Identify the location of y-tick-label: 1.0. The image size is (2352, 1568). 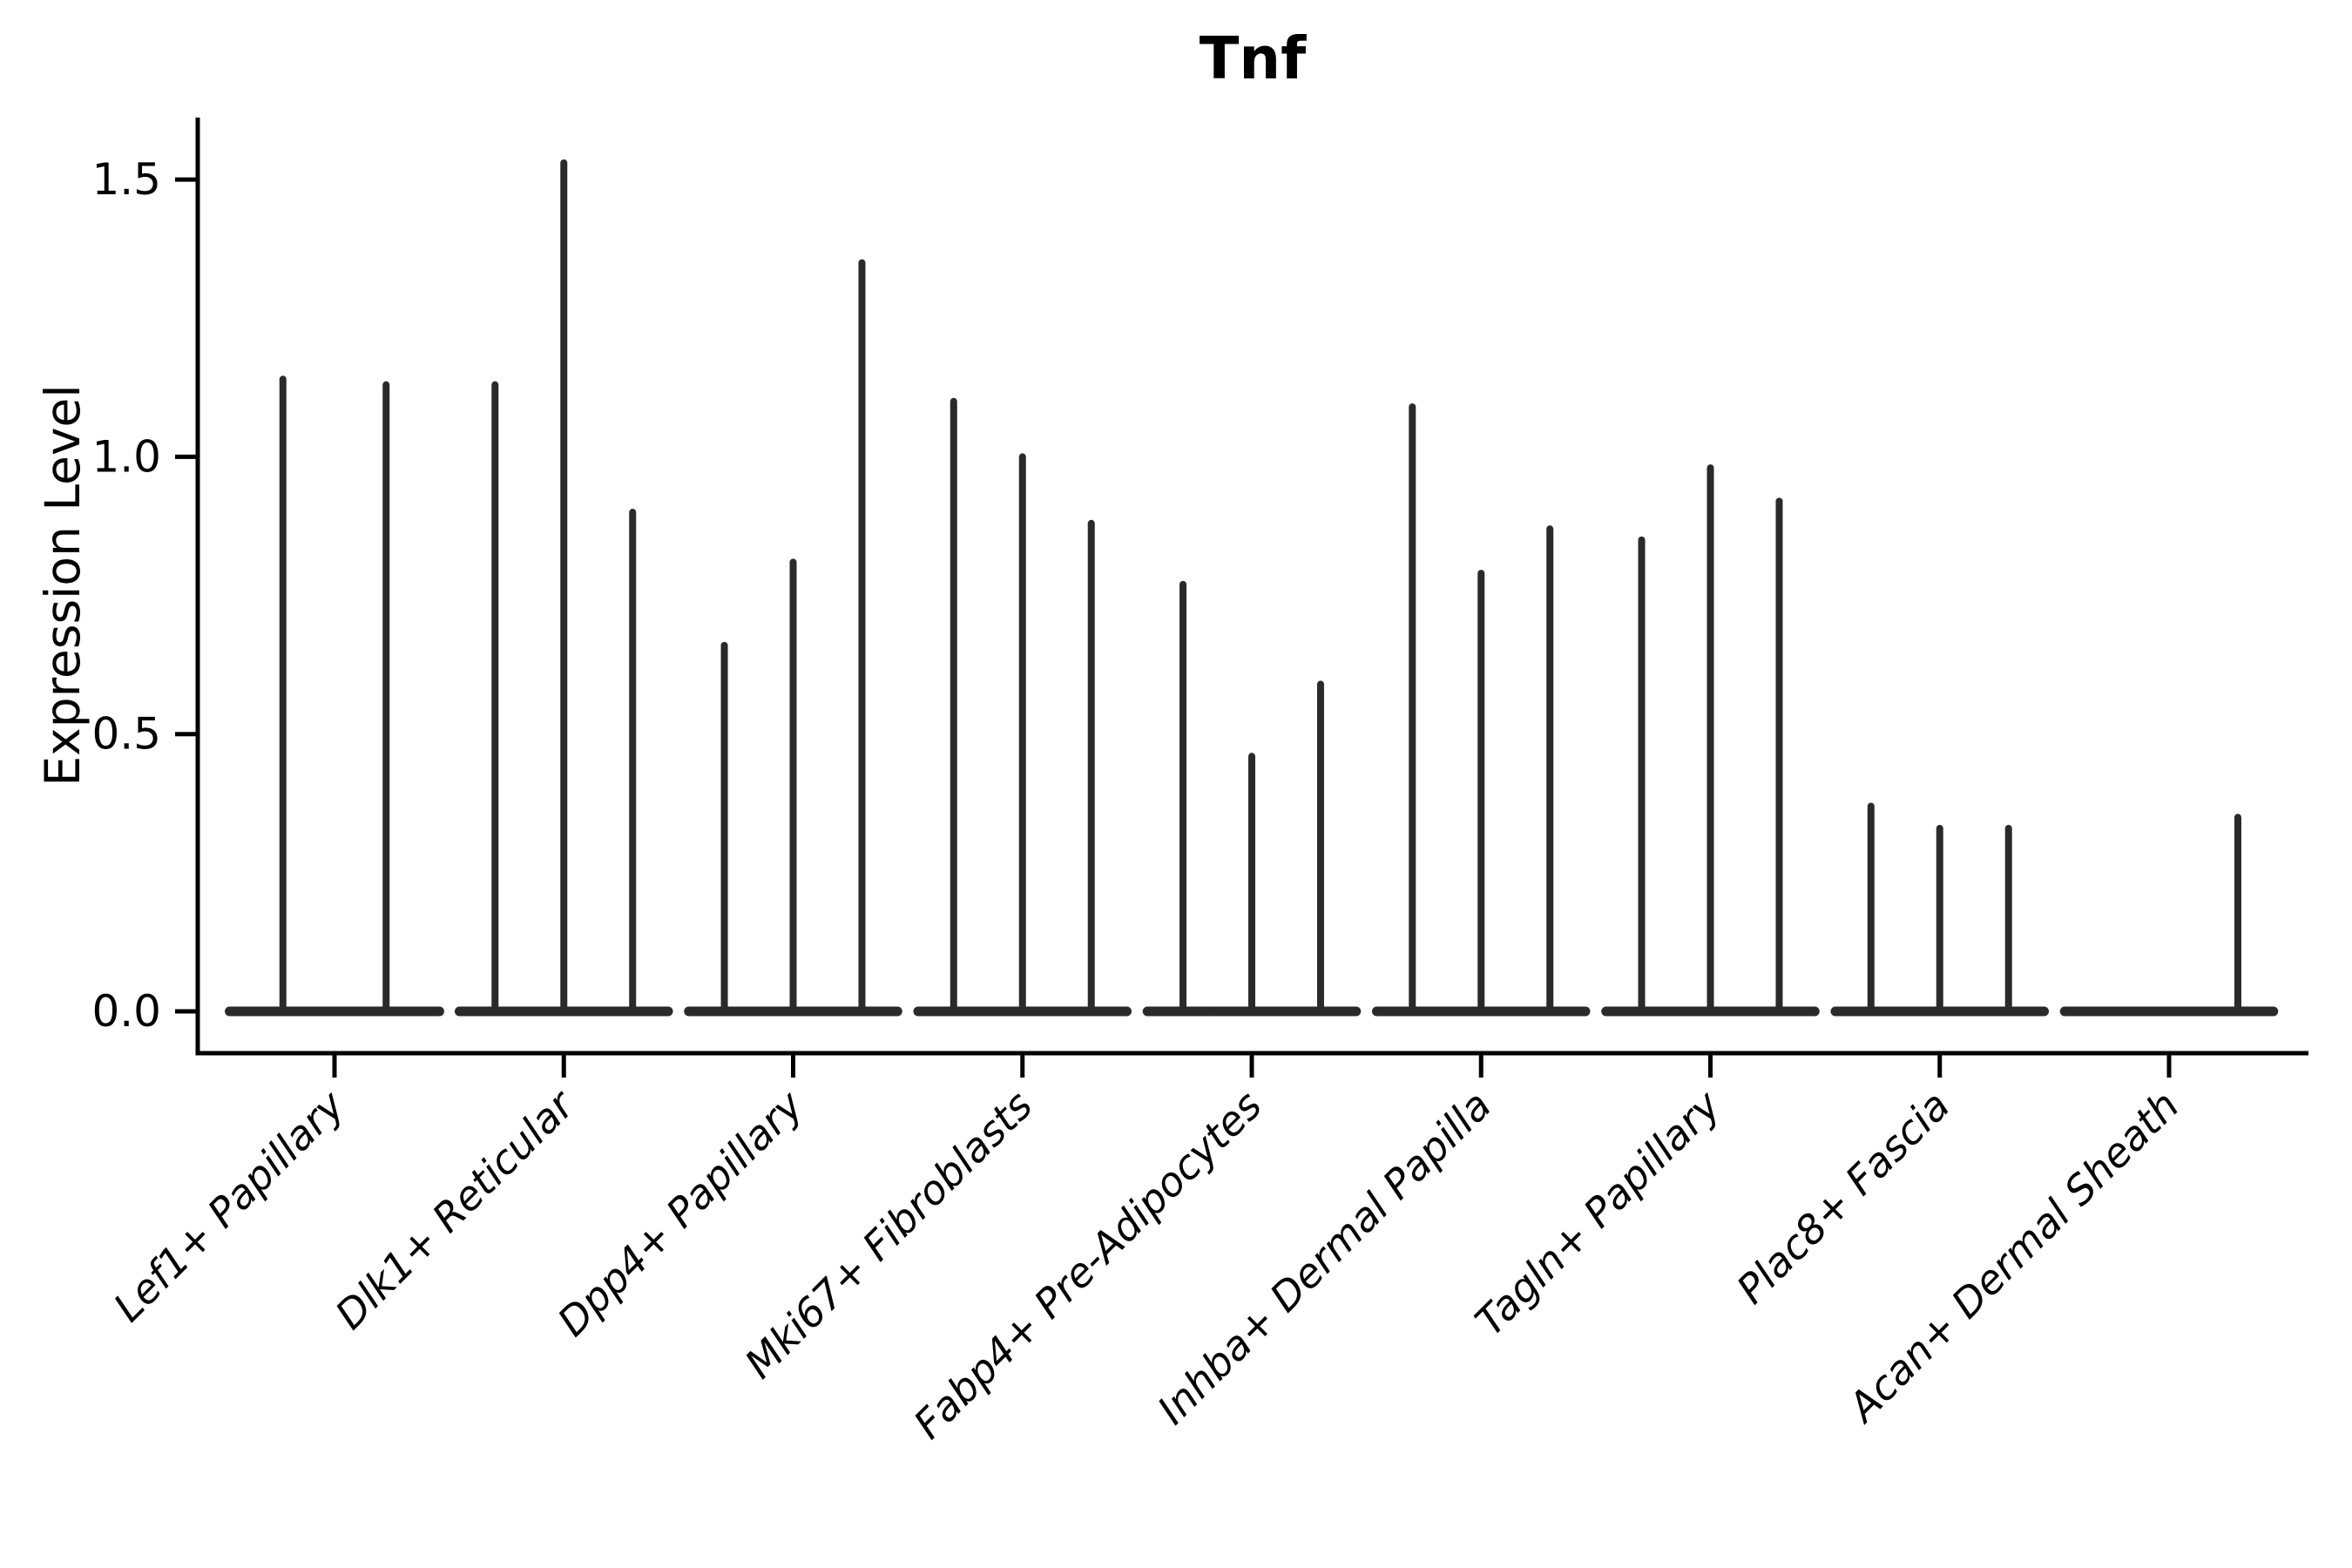
(126, 456).